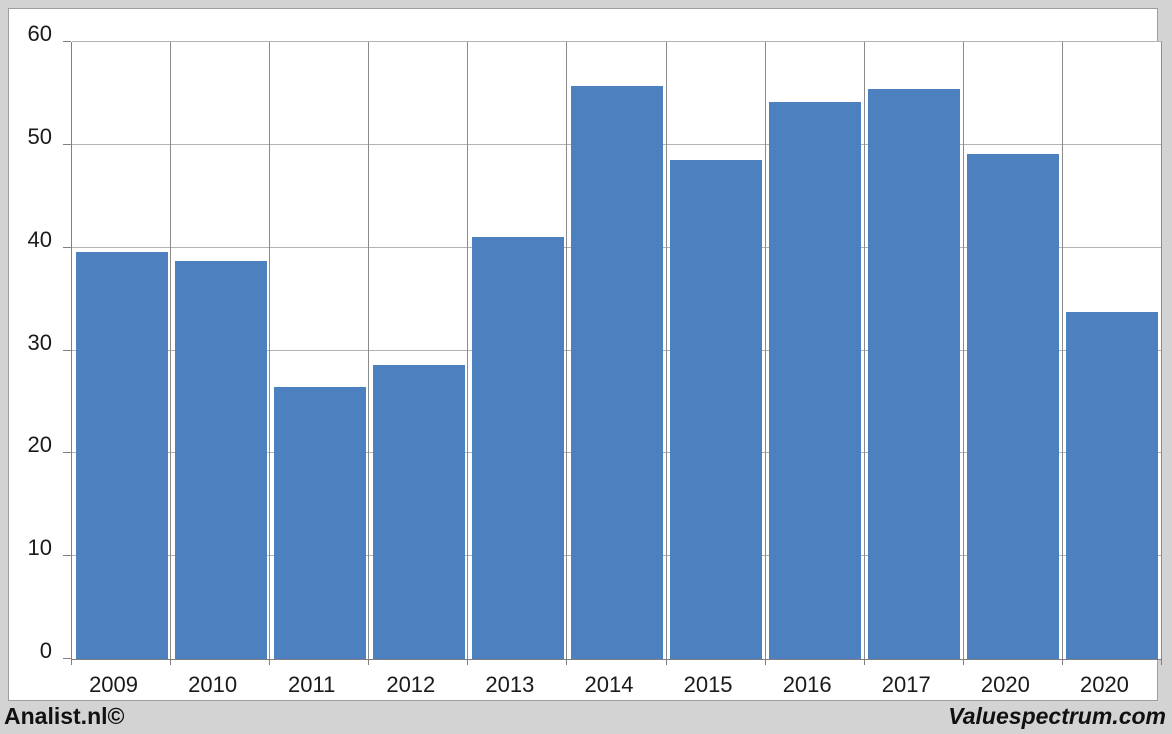  What do you see at coordinates (312, 684) in the screenshot?
I see `x-axis-label-2-2011: 2011` at bounding box center [312, 684].